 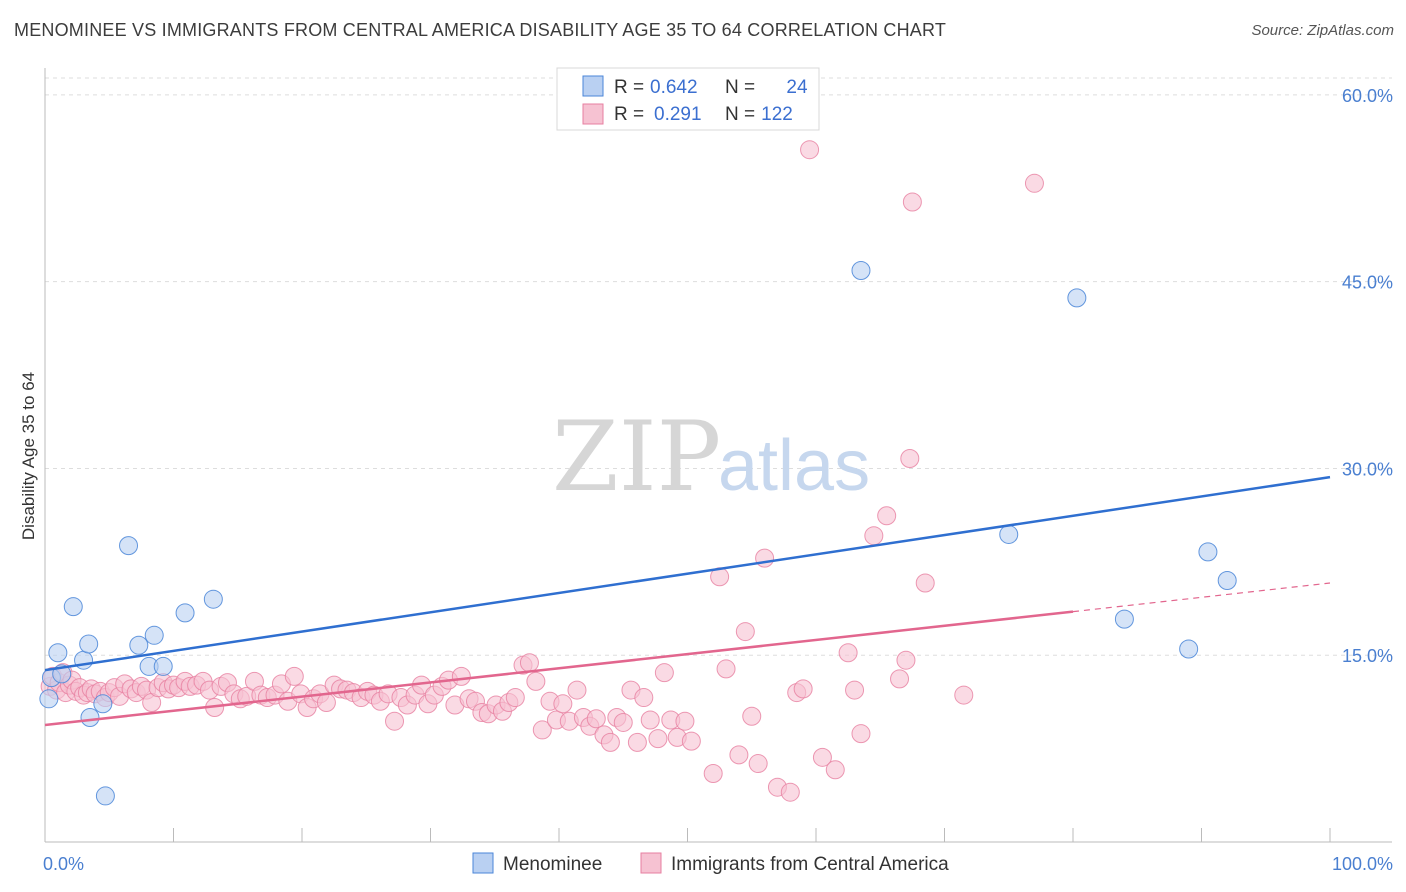 What do you see at coordinates (777, 114) in the screenshot?
I see `legend-n-value-2: 122` at bounding box center [777, 114].